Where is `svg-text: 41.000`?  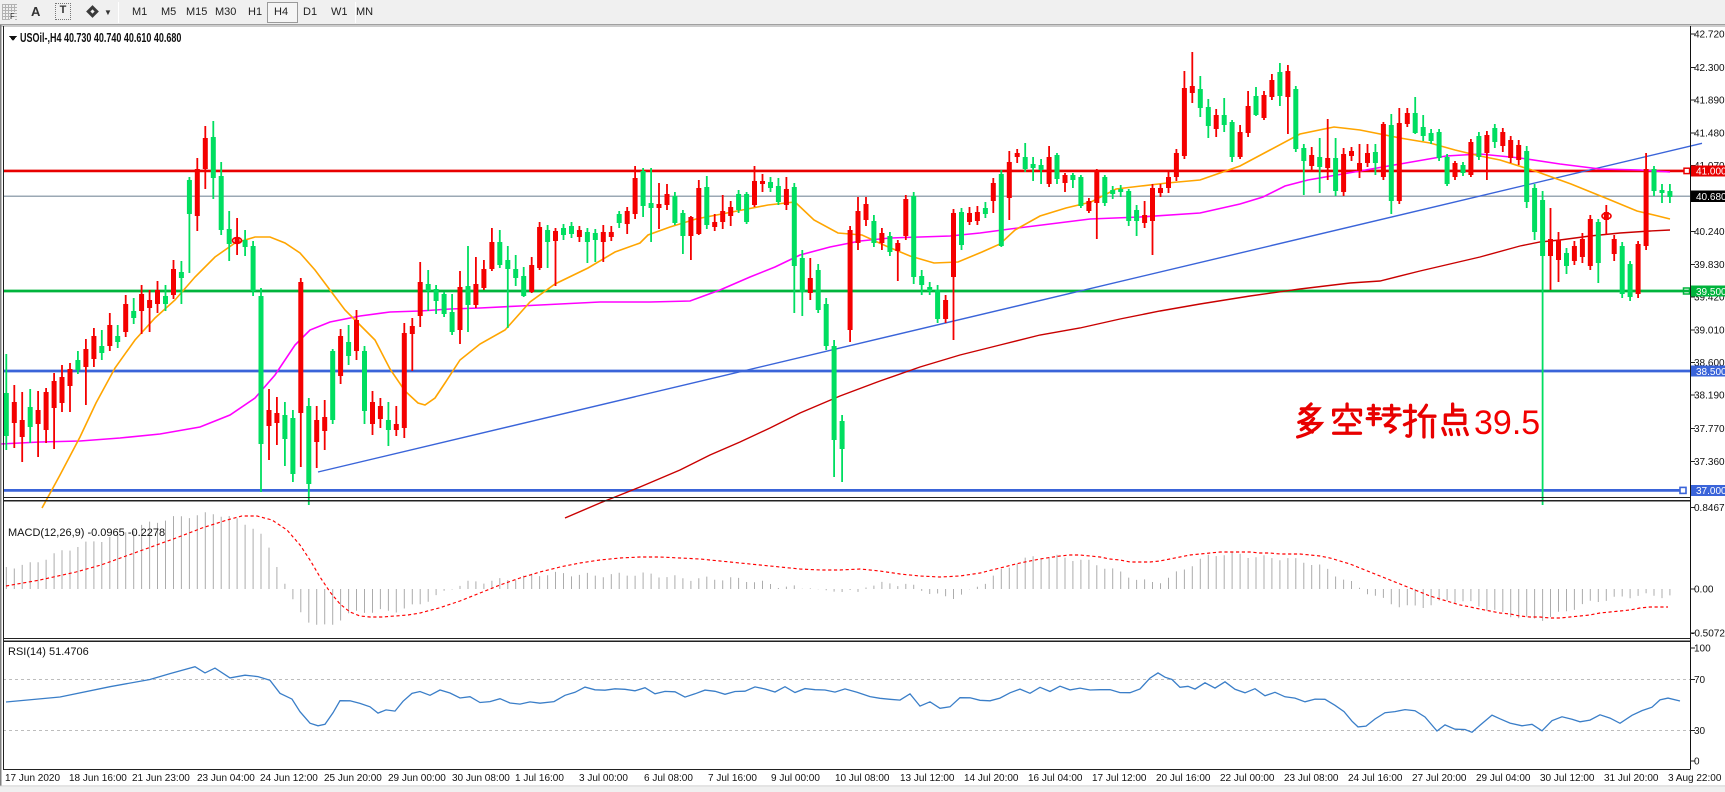 svg-text: 41.000 is located at coordinates (1710, 172).